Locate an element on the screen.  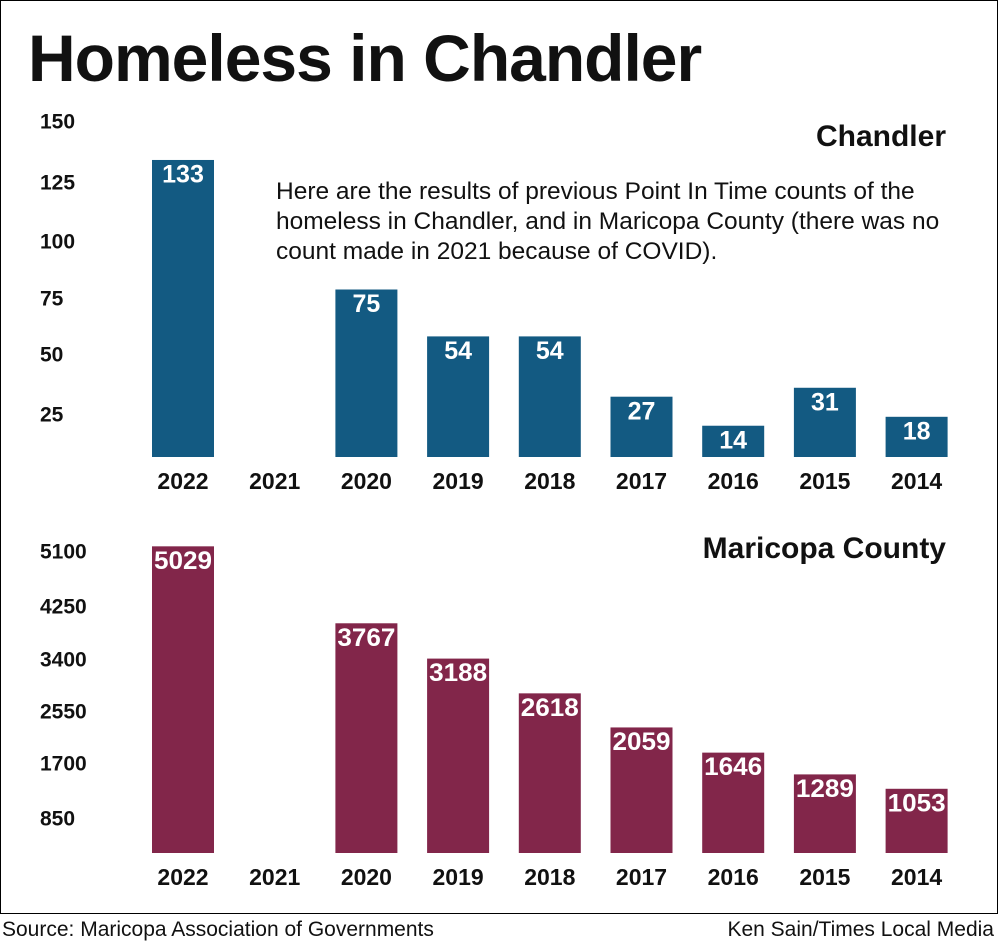
chandler-category-label: 2018 is located at coordinates (549, 481).